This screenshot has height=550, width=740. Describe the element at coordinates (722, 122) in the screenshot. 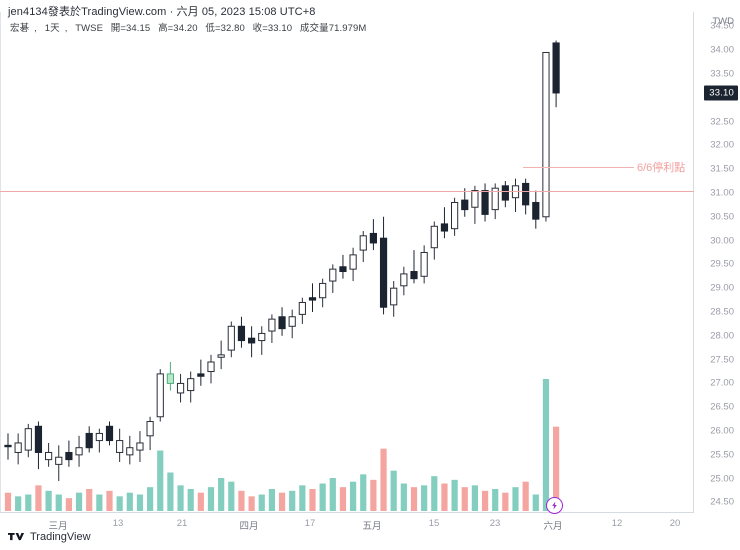

I see `price-tick: 32.50` at that location.